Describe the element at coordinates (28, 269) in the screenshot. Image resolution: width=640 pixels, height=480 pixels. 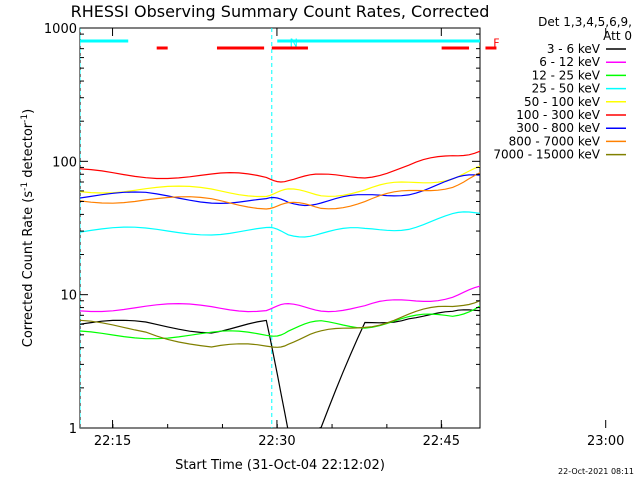
I see `y-axis-label-part: Corrected Count Rate (s` at that location.